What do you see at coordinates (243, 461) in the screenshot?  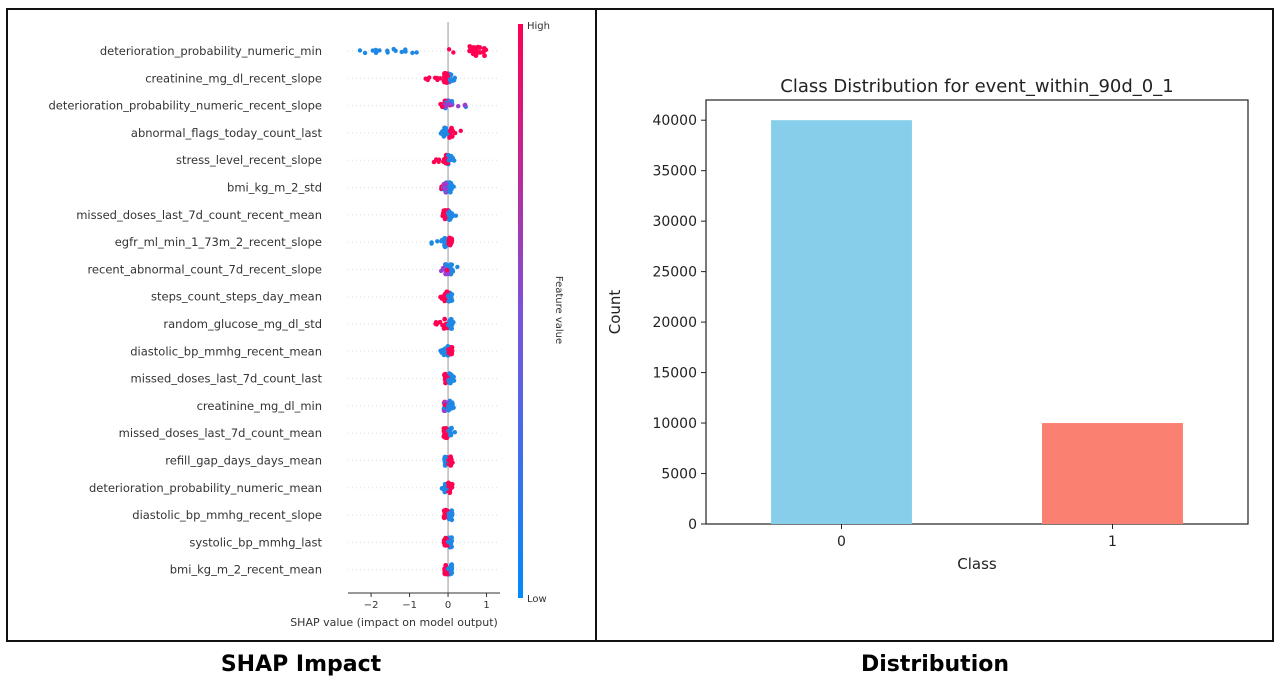 I see `shap-feature-label: refill_gap_days_days_mean` at bounding box center [243, 461].